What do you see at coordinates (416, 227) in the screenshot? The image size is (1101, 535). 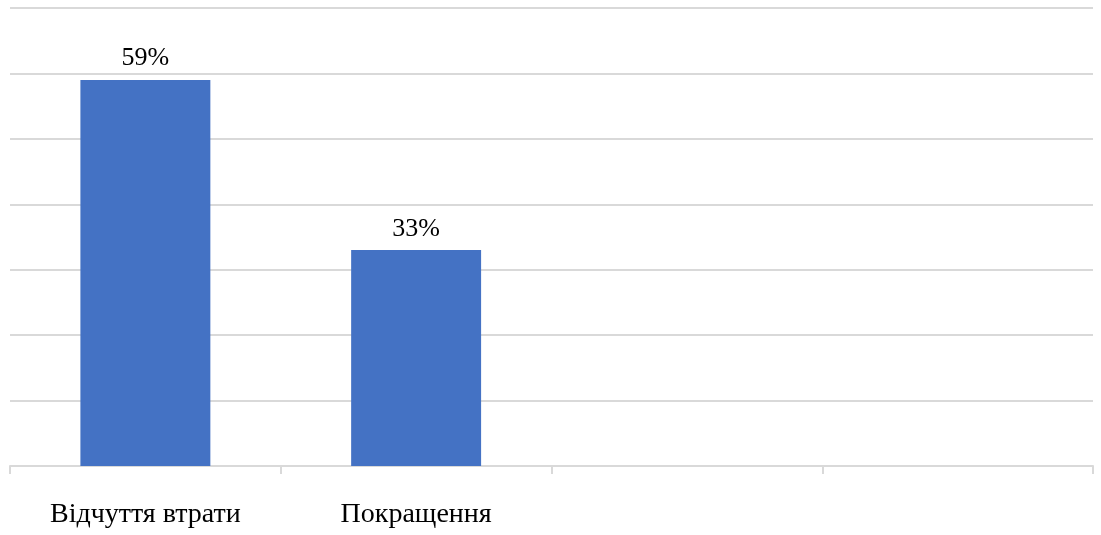 I see `data-label: 33%` at bounding box center [416, 227].